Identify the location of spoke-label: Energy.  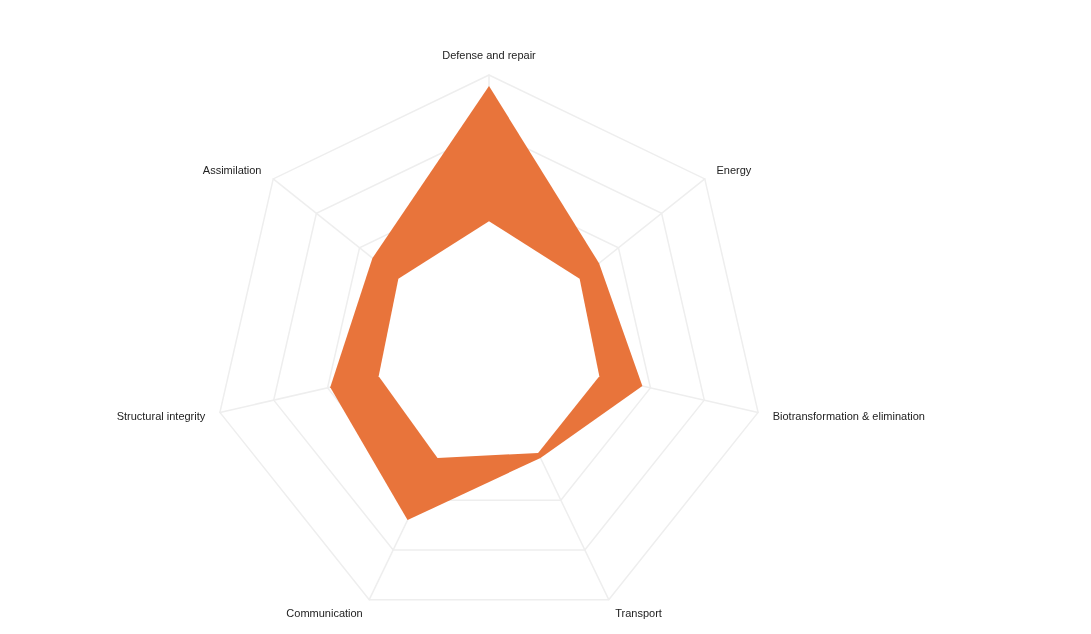
(734, 169).